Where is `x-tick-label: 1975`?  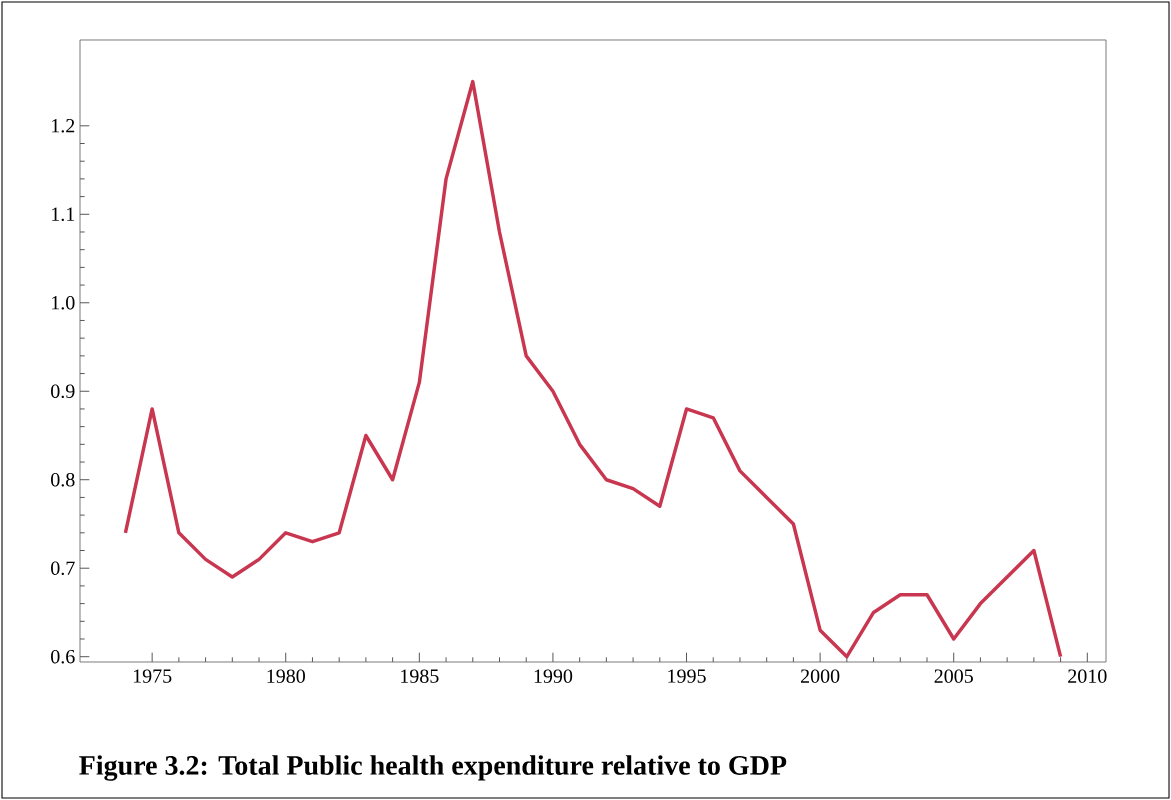 x-tick-label: 1975 is located at coordinates (152, 676).